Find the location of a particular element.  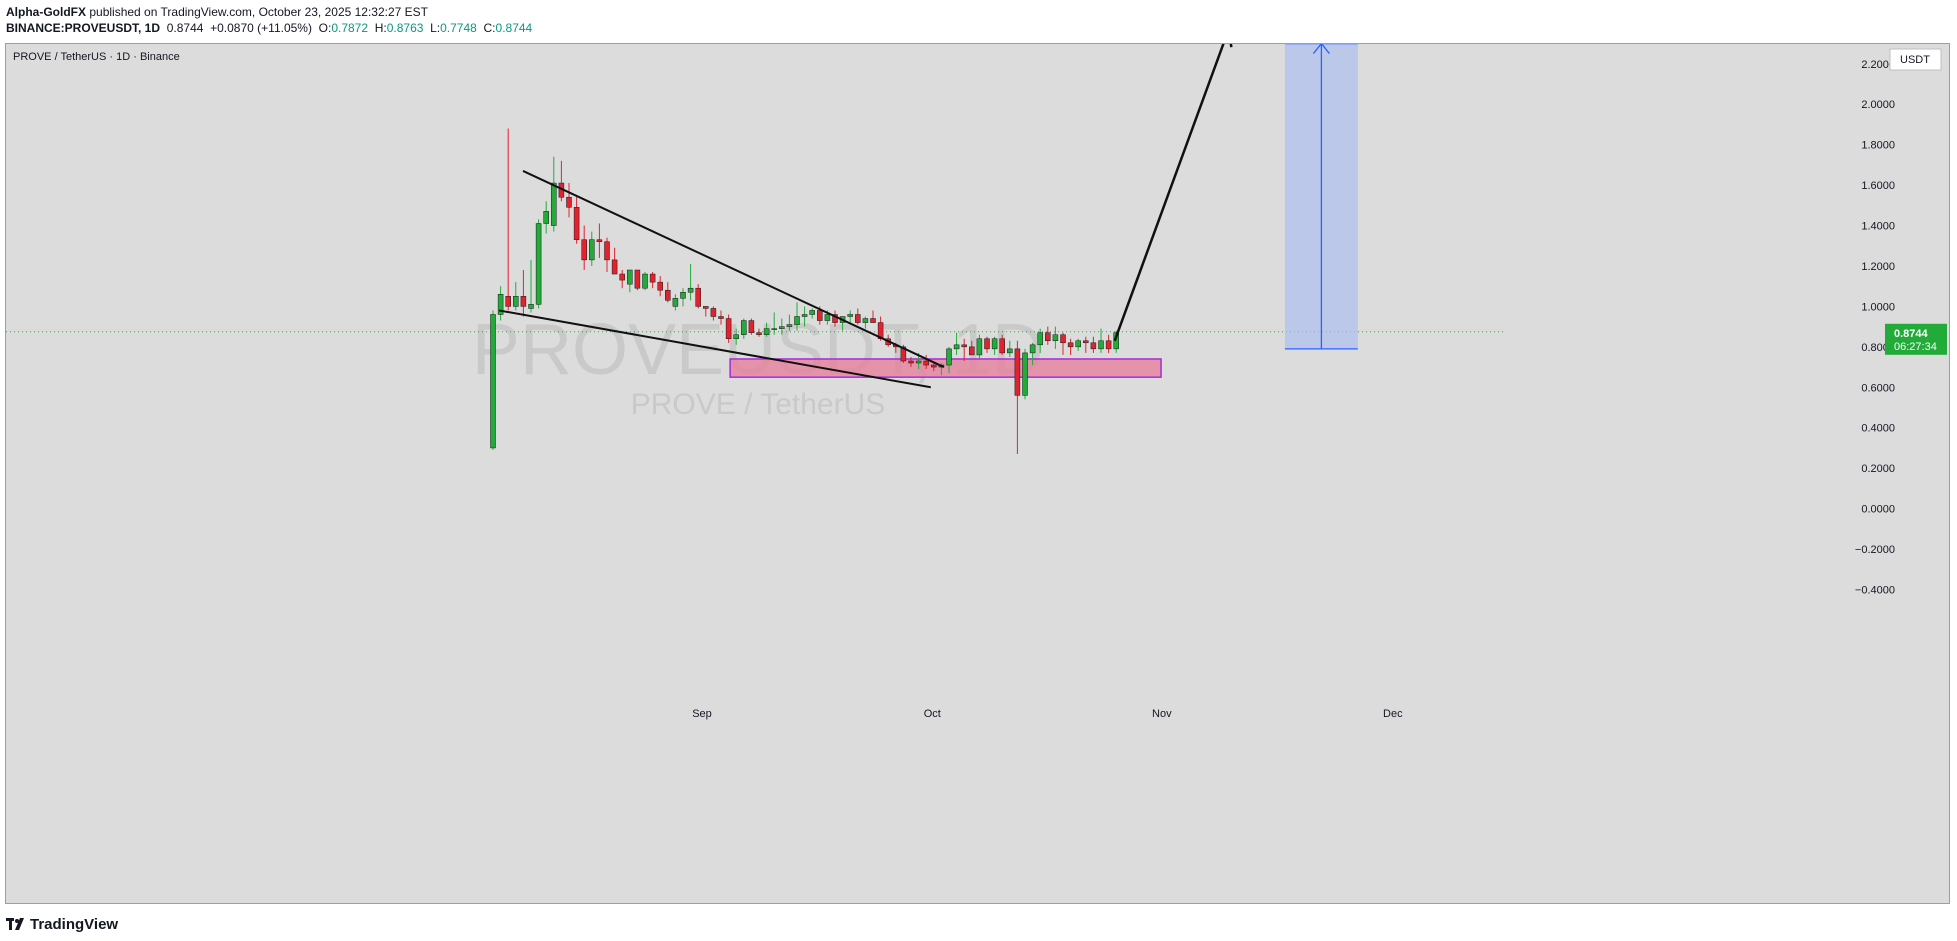

support-zone is located at coordinates (945, 368).